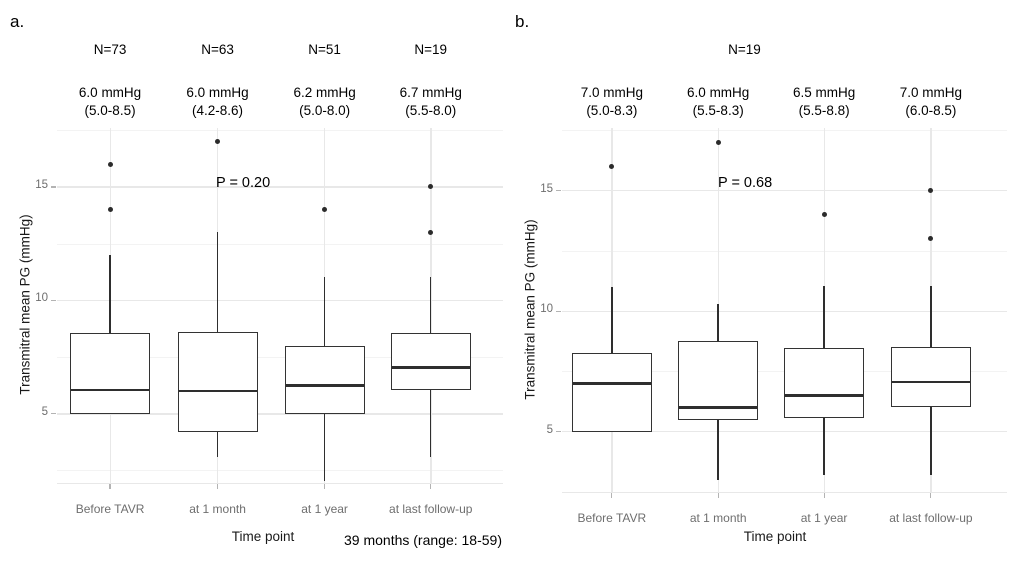  What do you see at coordinates (611, 101) in the screenshot?
I see `stat-annotation: 7.0 mmHg (5.0-8.3)` at bounding box center [611, 101].